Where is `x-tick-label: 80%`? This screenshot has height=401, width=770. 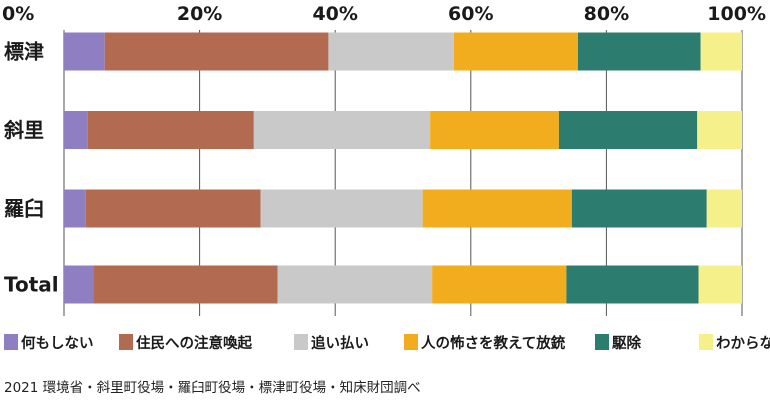 x-tick-label: 80% is located at coordinates (606, 14).